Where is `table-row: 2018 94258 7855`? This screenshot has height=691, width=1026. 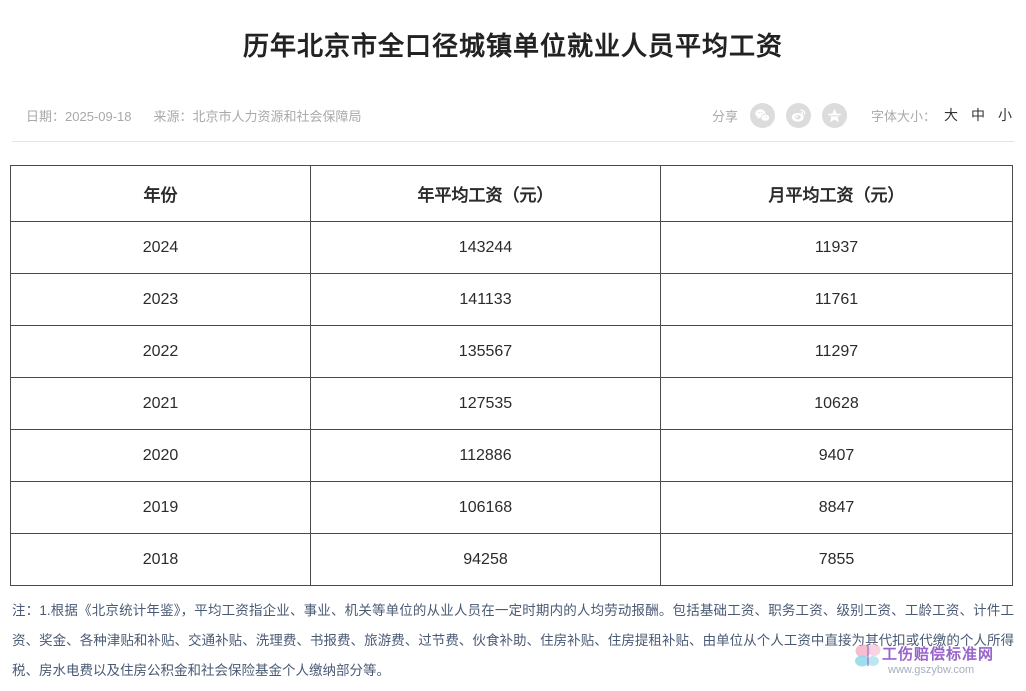 table-row: 2018 94258 7855 is located at coordinates (511, 559).